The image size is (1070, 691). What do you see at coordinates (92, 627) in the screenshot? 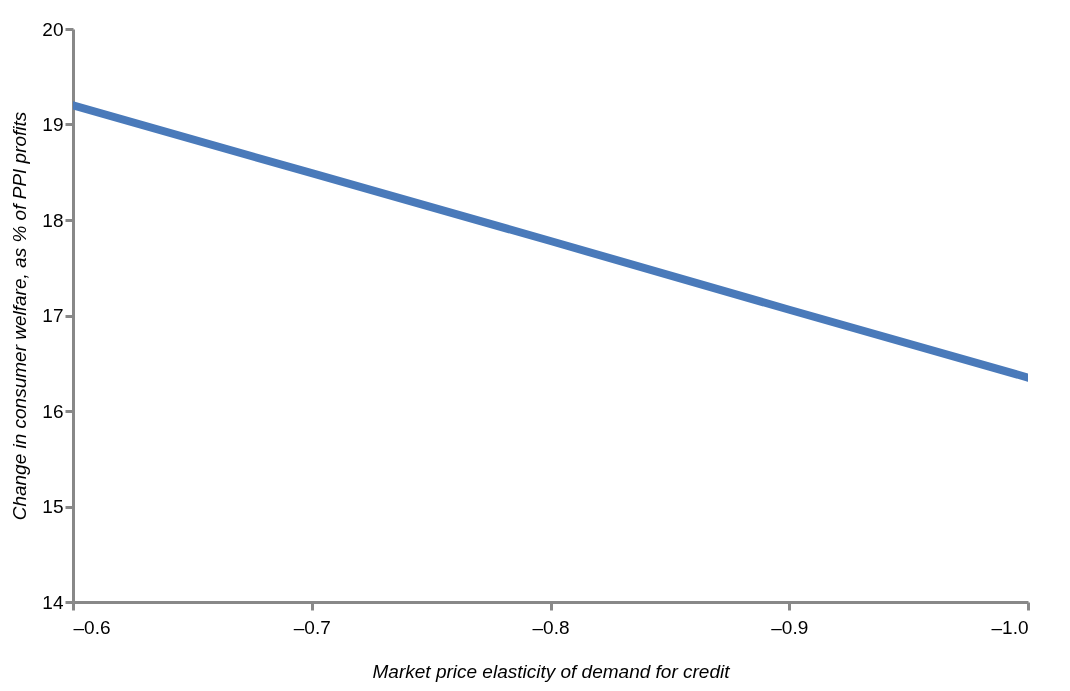
I see `x-tick-label: –0.6` at bounding box center [92, 627].